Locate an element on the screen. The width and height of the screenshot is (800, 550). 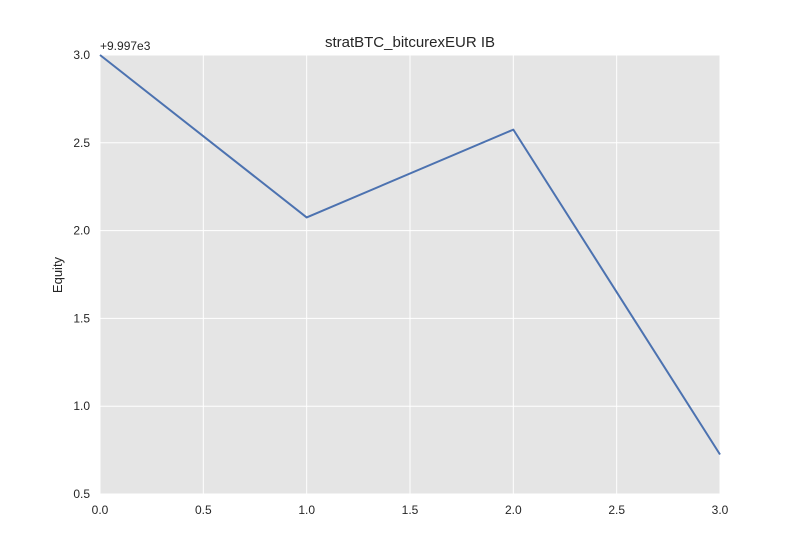
x-tick-label: 1.0 is located at coordinates (306, 510).